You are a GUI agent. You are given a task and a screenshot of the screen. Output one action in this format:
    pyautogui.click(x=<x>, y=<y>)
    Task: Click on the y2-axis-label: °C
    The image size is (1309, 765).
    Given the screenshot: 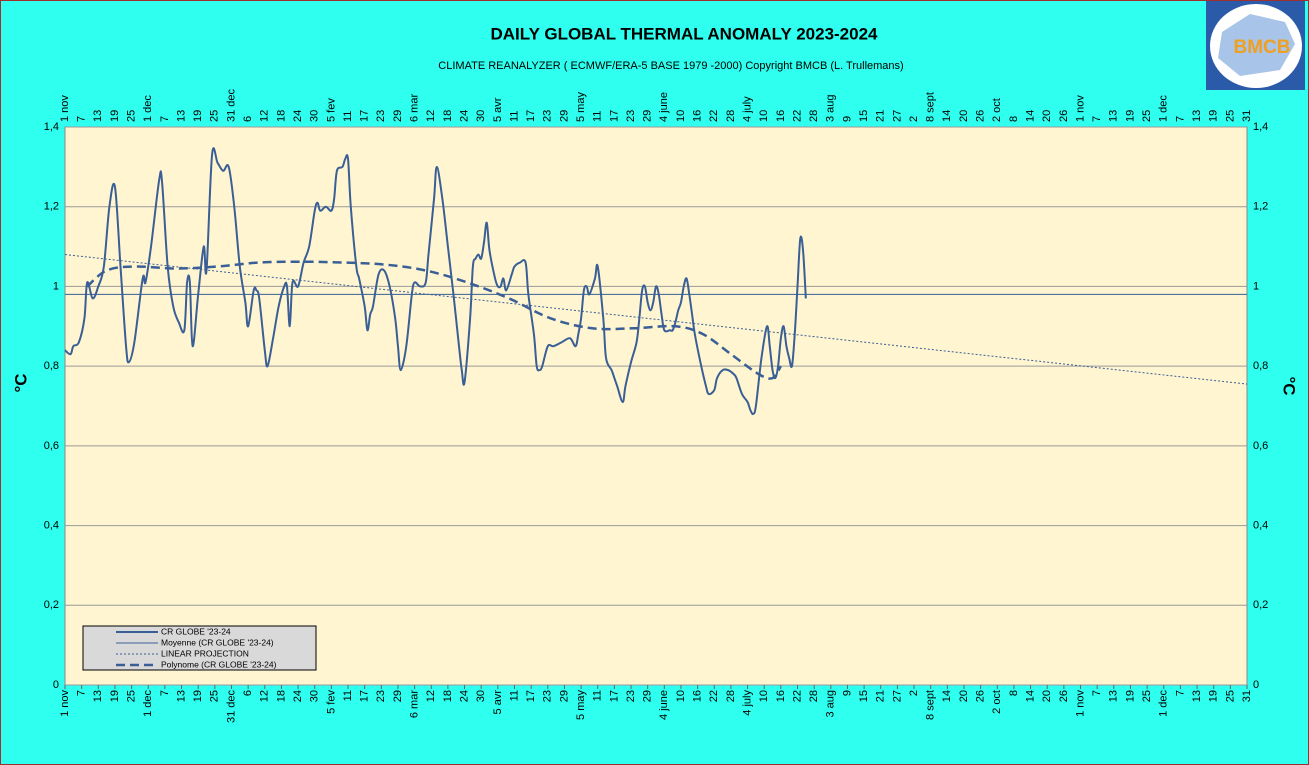 What is the action you would take?
    pyautogui.click(x=1289, y=385)
    